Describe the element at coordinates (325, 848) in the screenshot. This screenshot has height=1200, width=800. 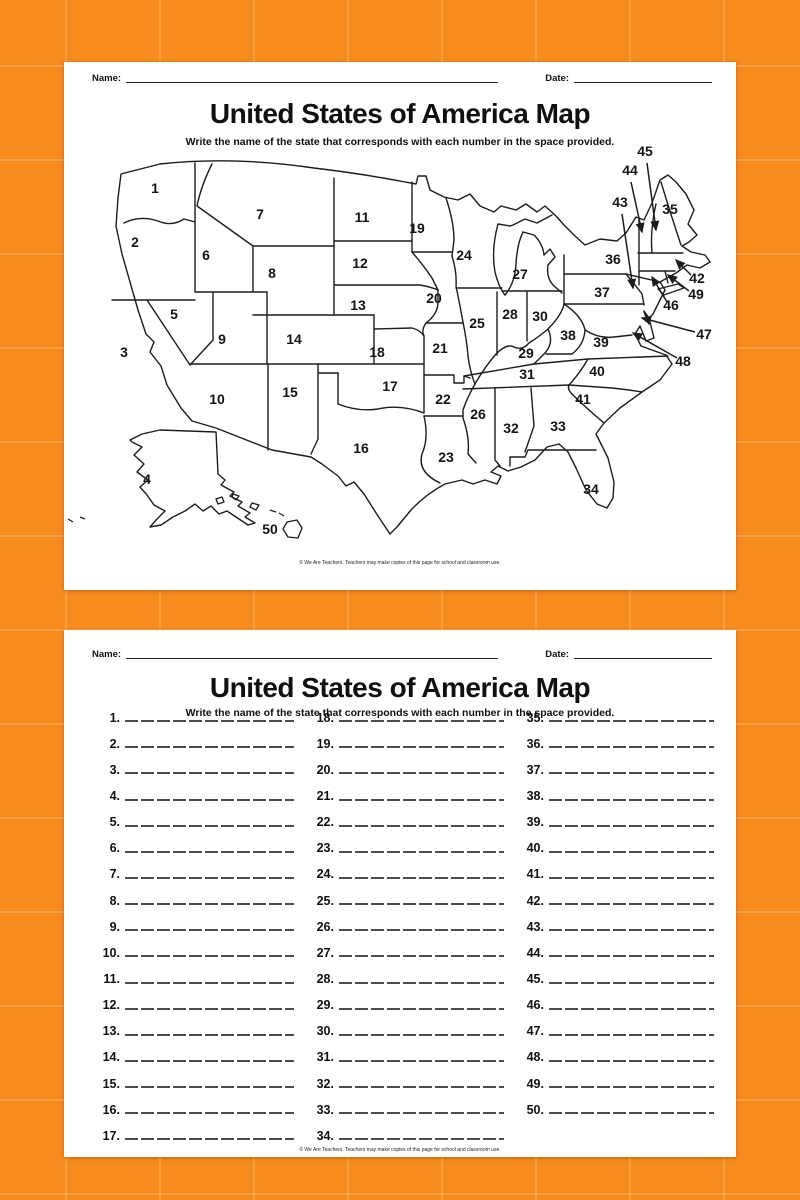
I see `answer-number: 23.` at that location.